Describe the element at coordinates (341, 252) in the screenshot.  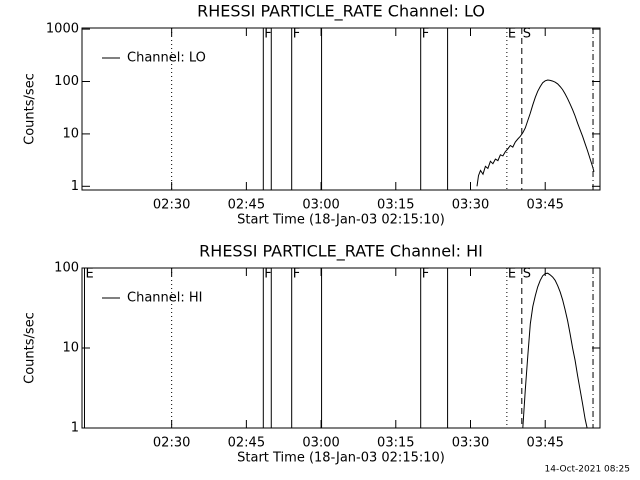
I see `chart-title: RHESSI PARTICLE_RATE Channel: HI` at that location.